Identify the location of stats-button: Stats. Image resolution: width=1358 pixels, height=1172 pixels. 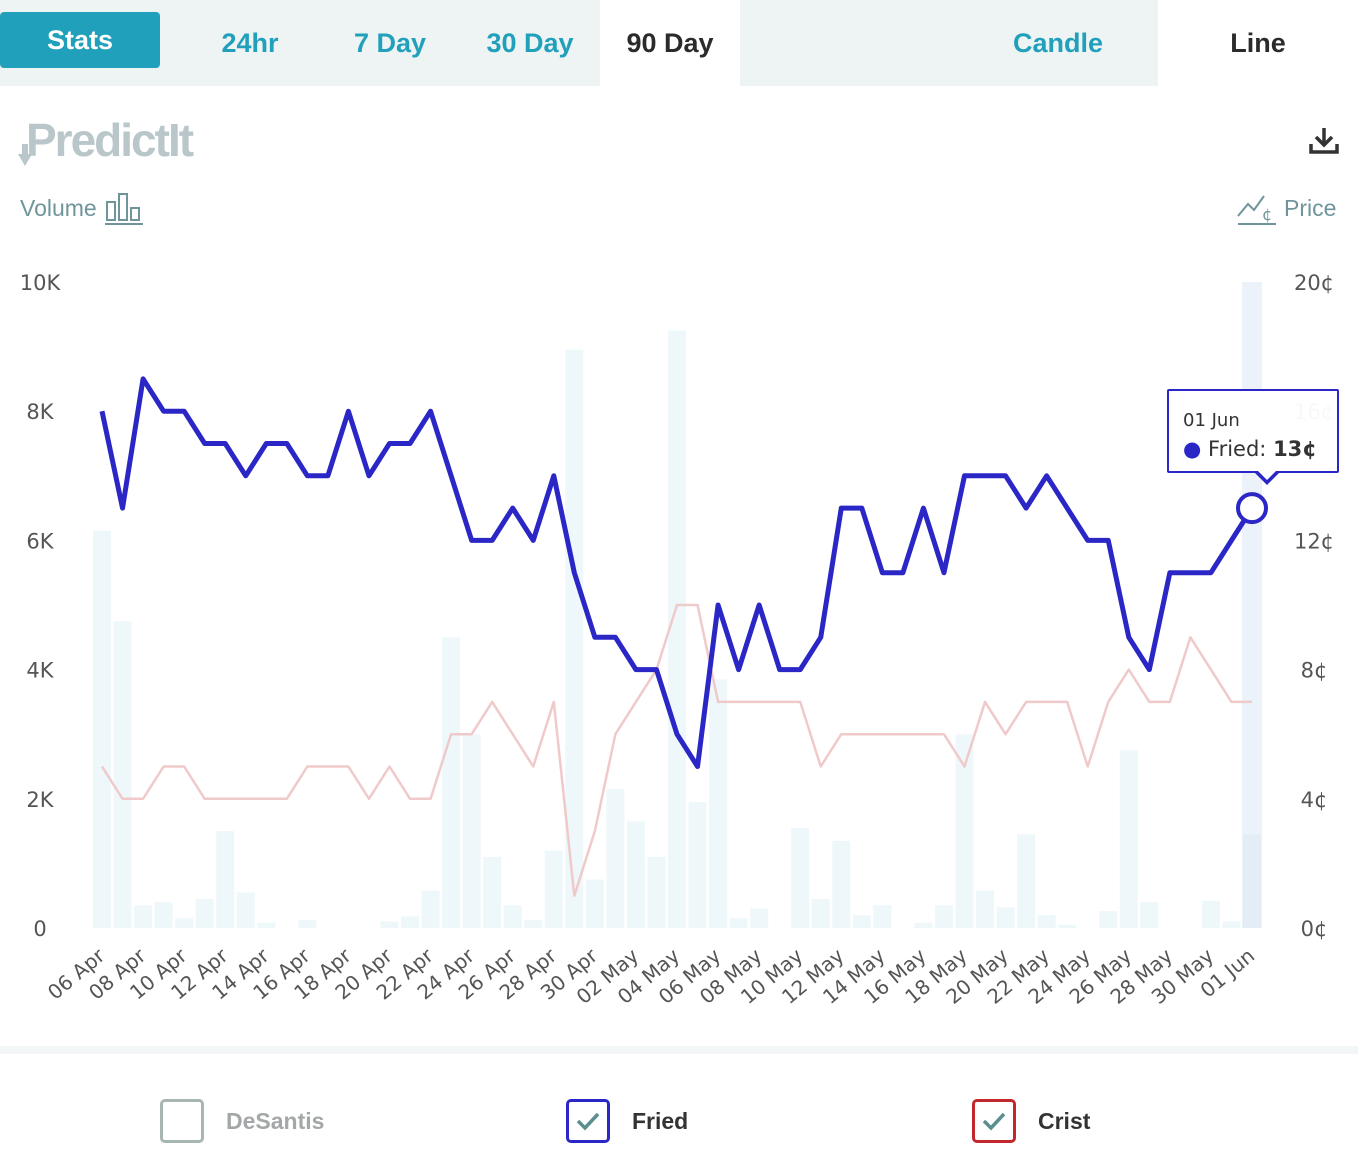
(80, 40).